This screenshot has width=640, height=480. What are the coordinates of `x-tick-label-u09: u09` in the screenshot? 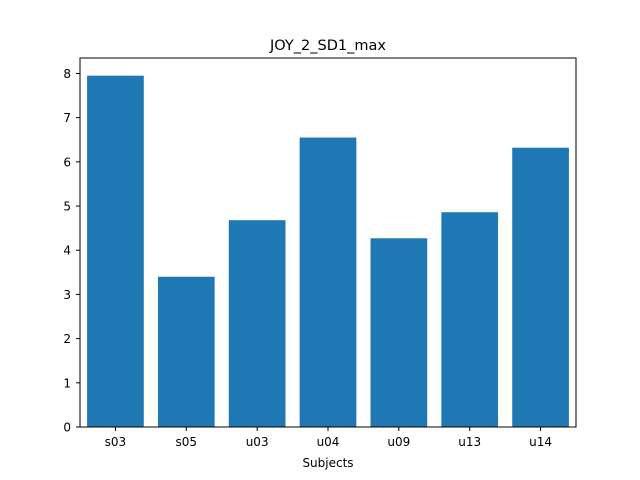 It's located at (398, 442).